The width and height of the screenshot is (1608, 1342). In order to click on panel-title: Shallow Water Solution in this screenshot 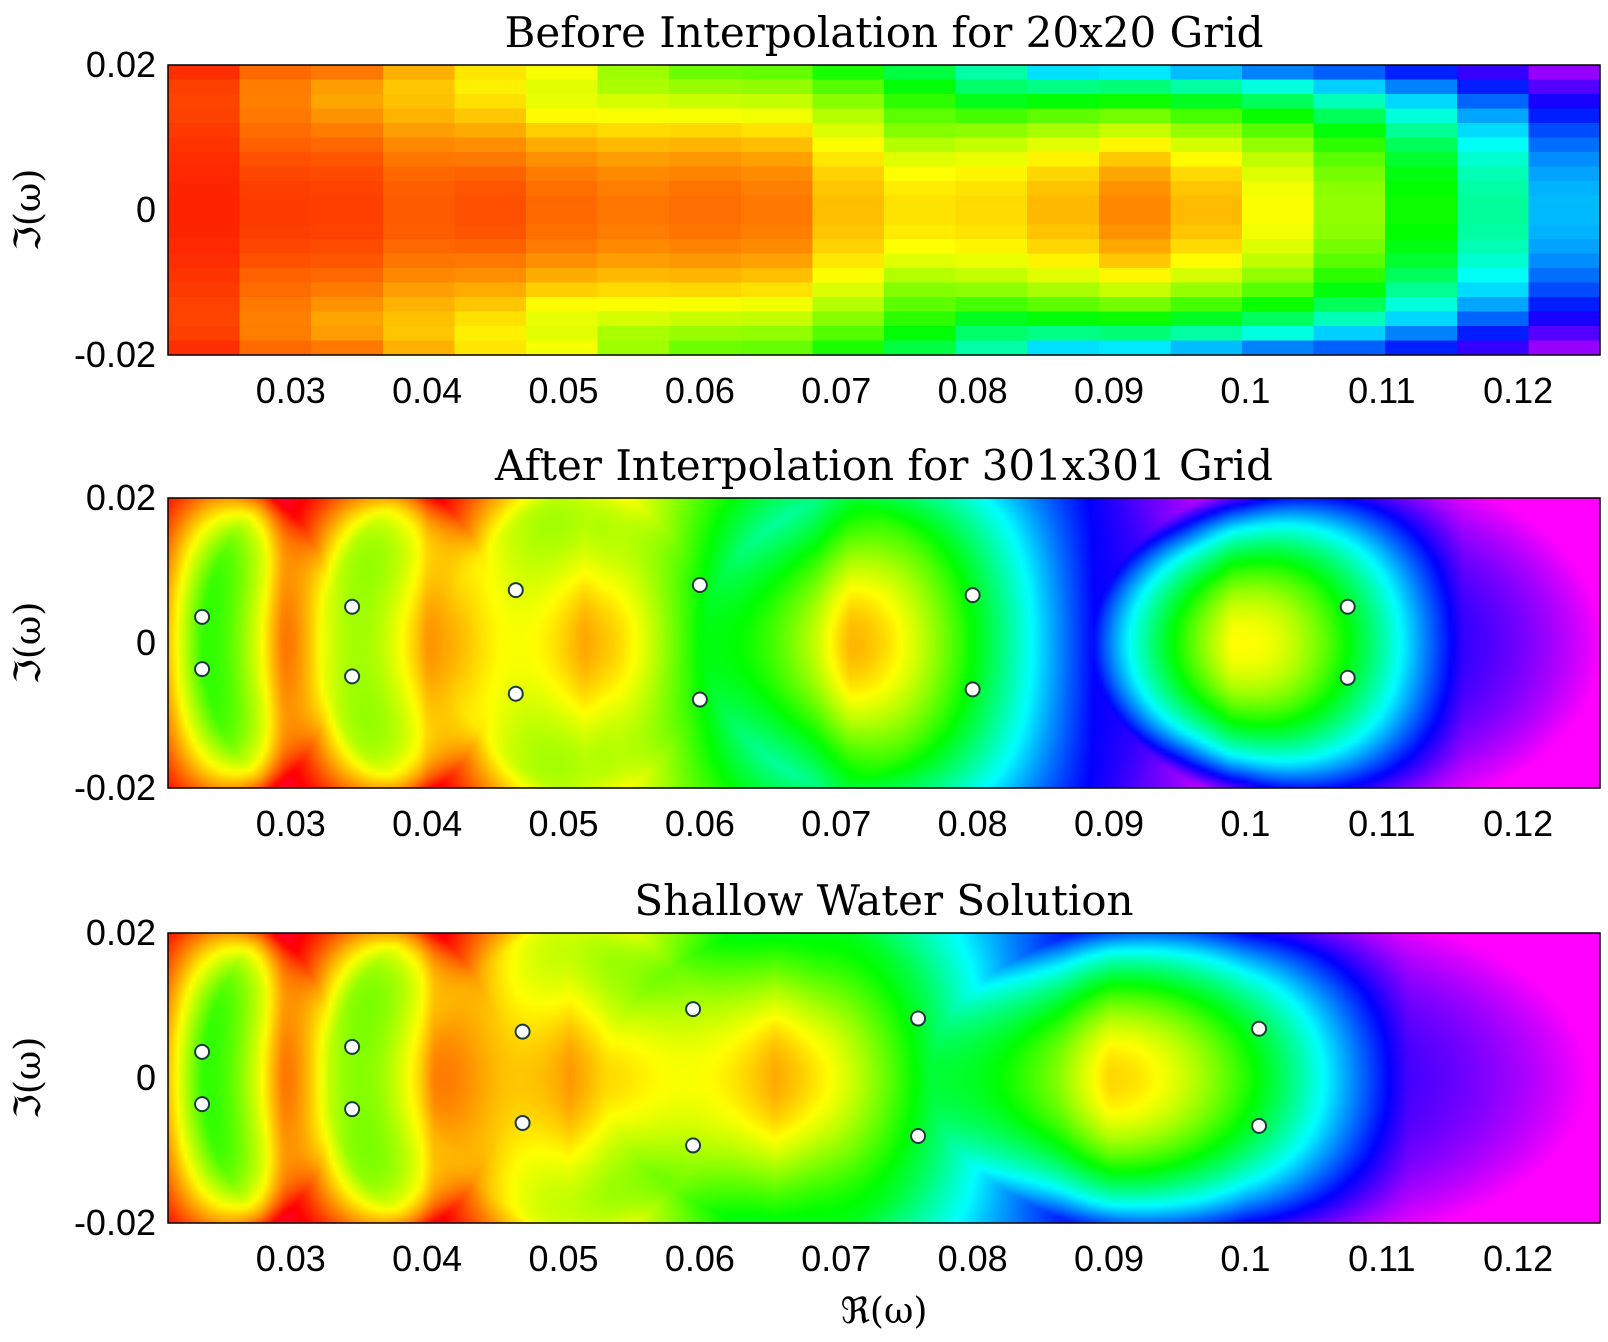, I will do `click(883, 900)`.